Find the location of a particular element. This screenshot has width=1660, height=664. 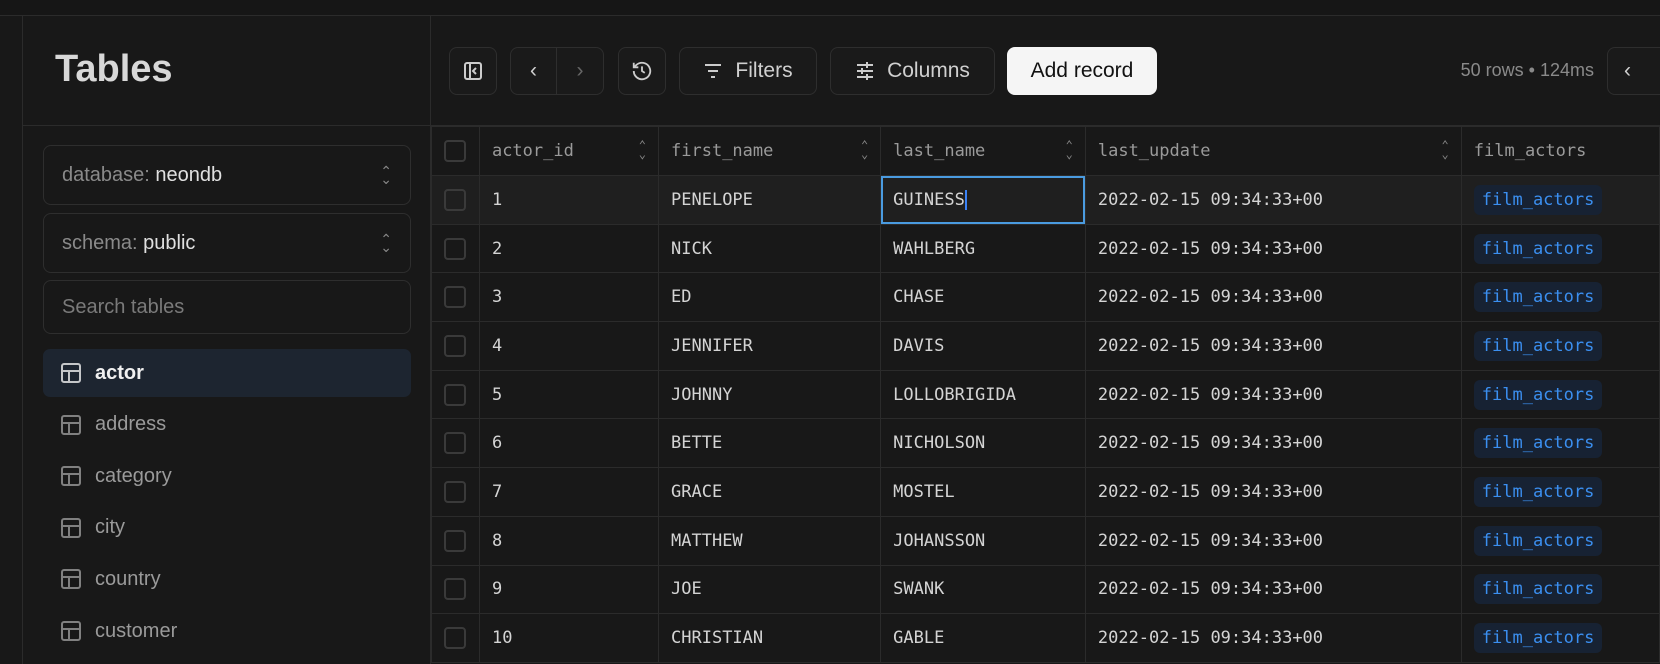

cell-actor_id: 9 is located at coordinates (569, 589).